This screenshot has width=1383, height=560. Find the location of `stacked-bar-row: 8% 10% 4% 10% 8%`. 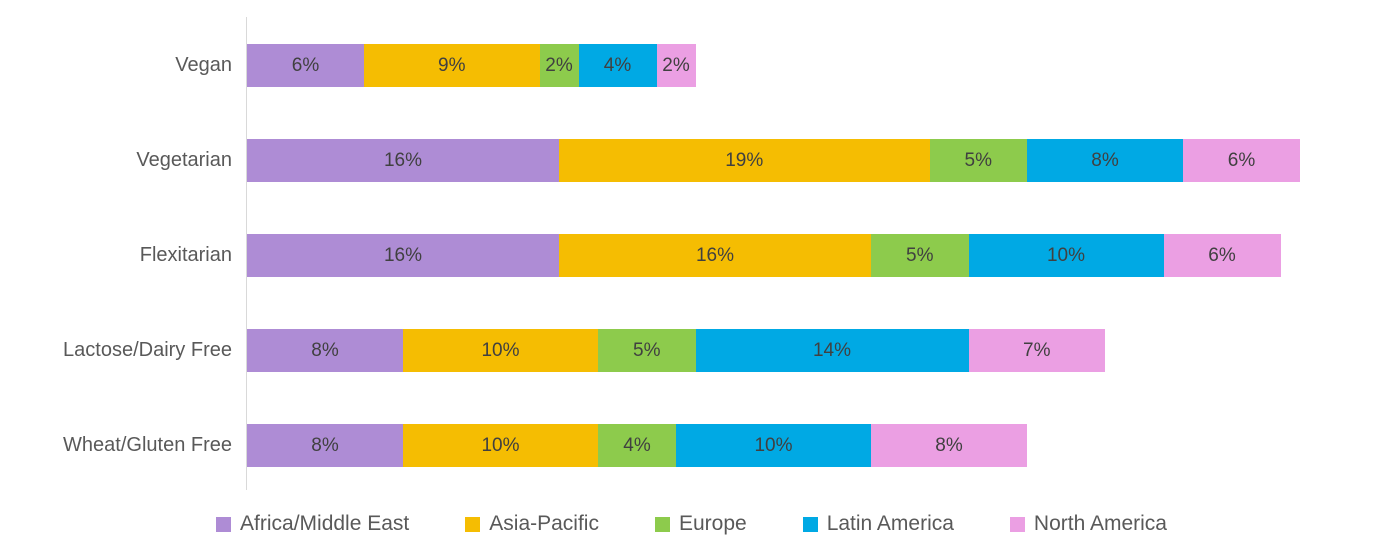

stacked-bar-row: 8% 10% 4% 10% 8% is located at coordinates (637, 445).